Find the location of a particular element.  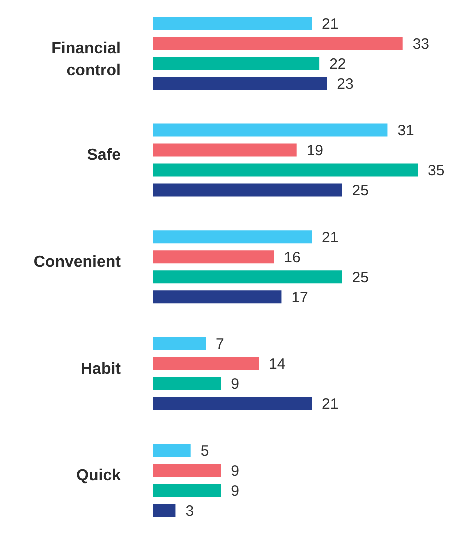

data-label: 33 is located at coordinates (421, 44).